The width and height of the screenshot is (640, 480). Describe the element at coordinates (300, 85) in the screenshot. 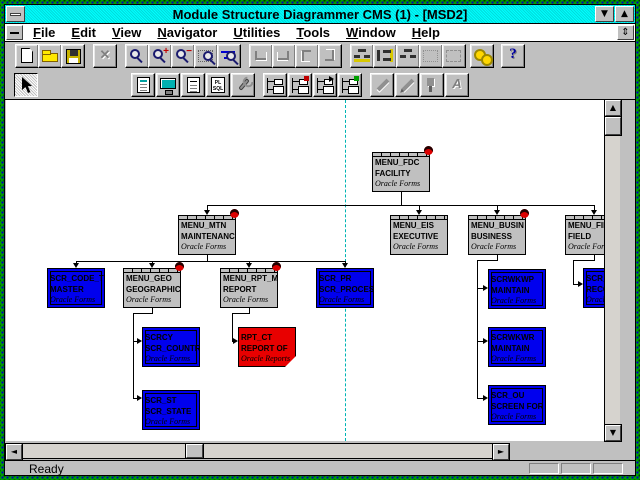

I see `expand-node-marked-button` at that location.